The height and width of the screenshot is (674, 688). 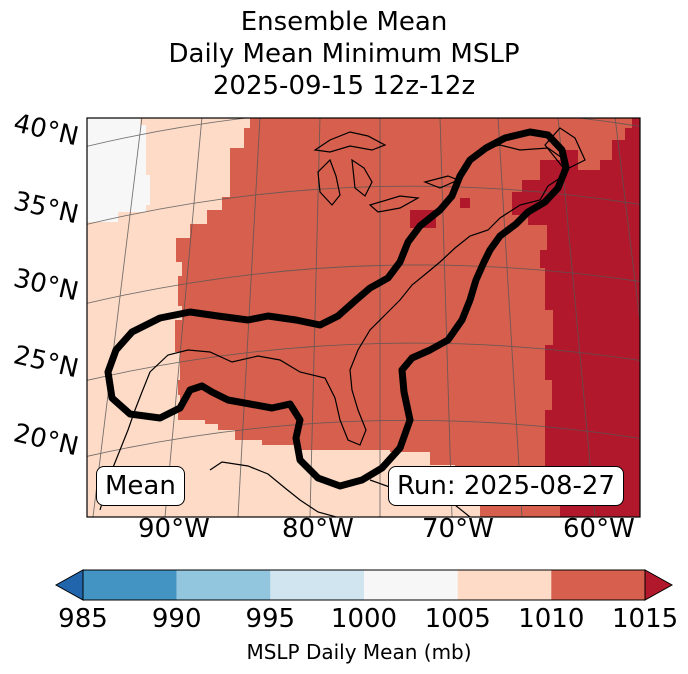 I want to click on mean-box: Mean, so click(x=140, y=486).